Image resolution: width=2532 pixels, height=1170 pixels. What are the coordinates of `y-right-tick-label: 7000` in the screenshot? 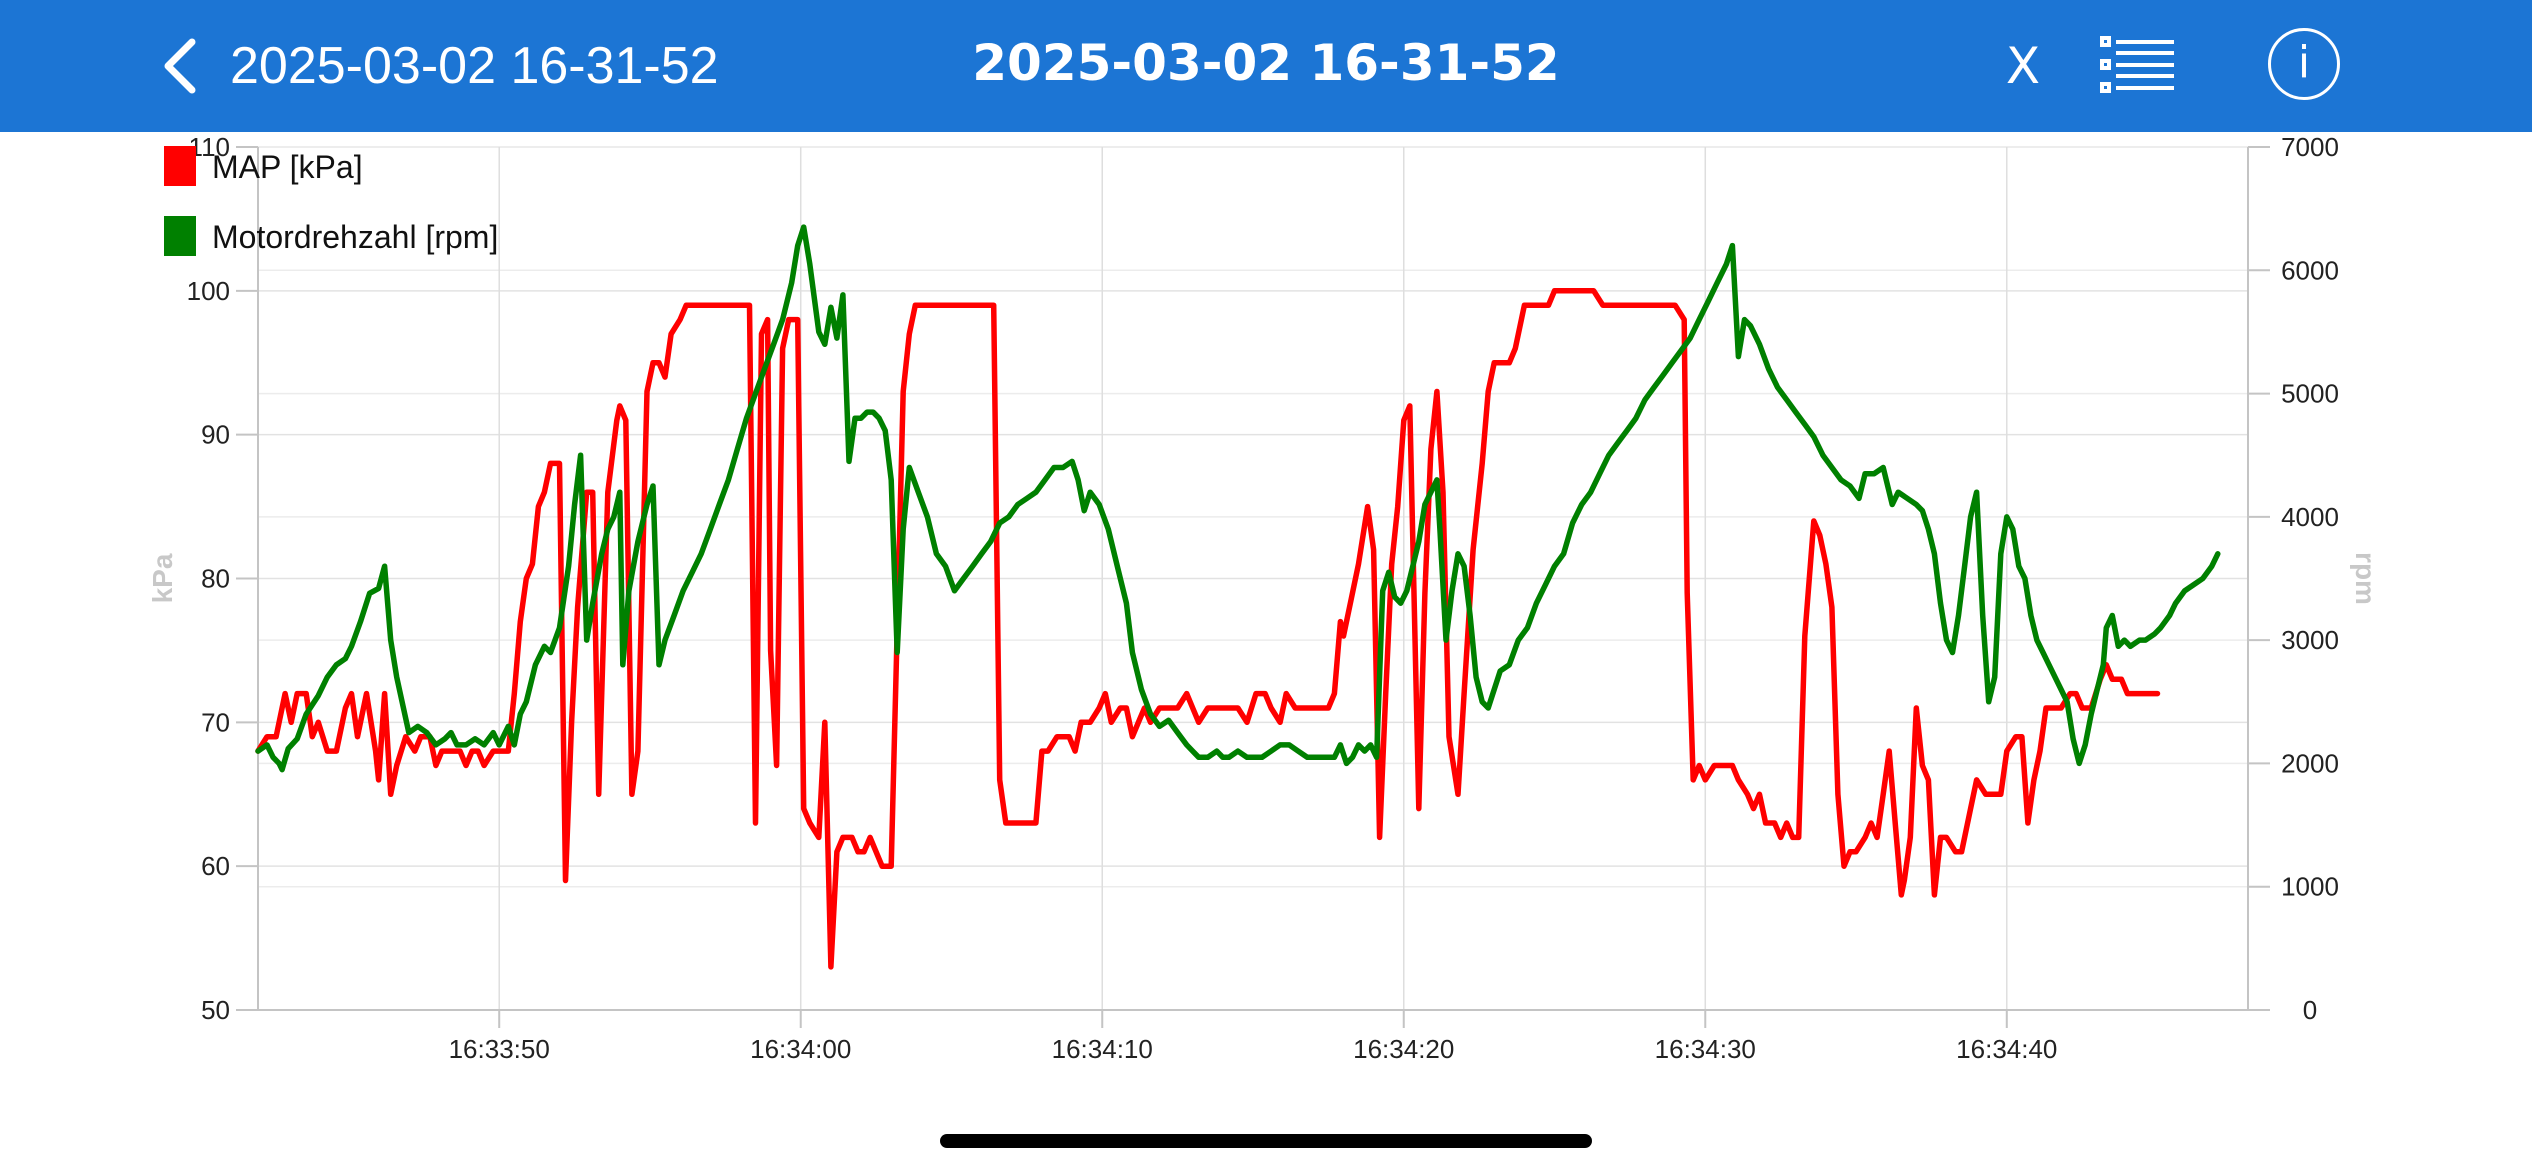 It's located at (2310, 147).